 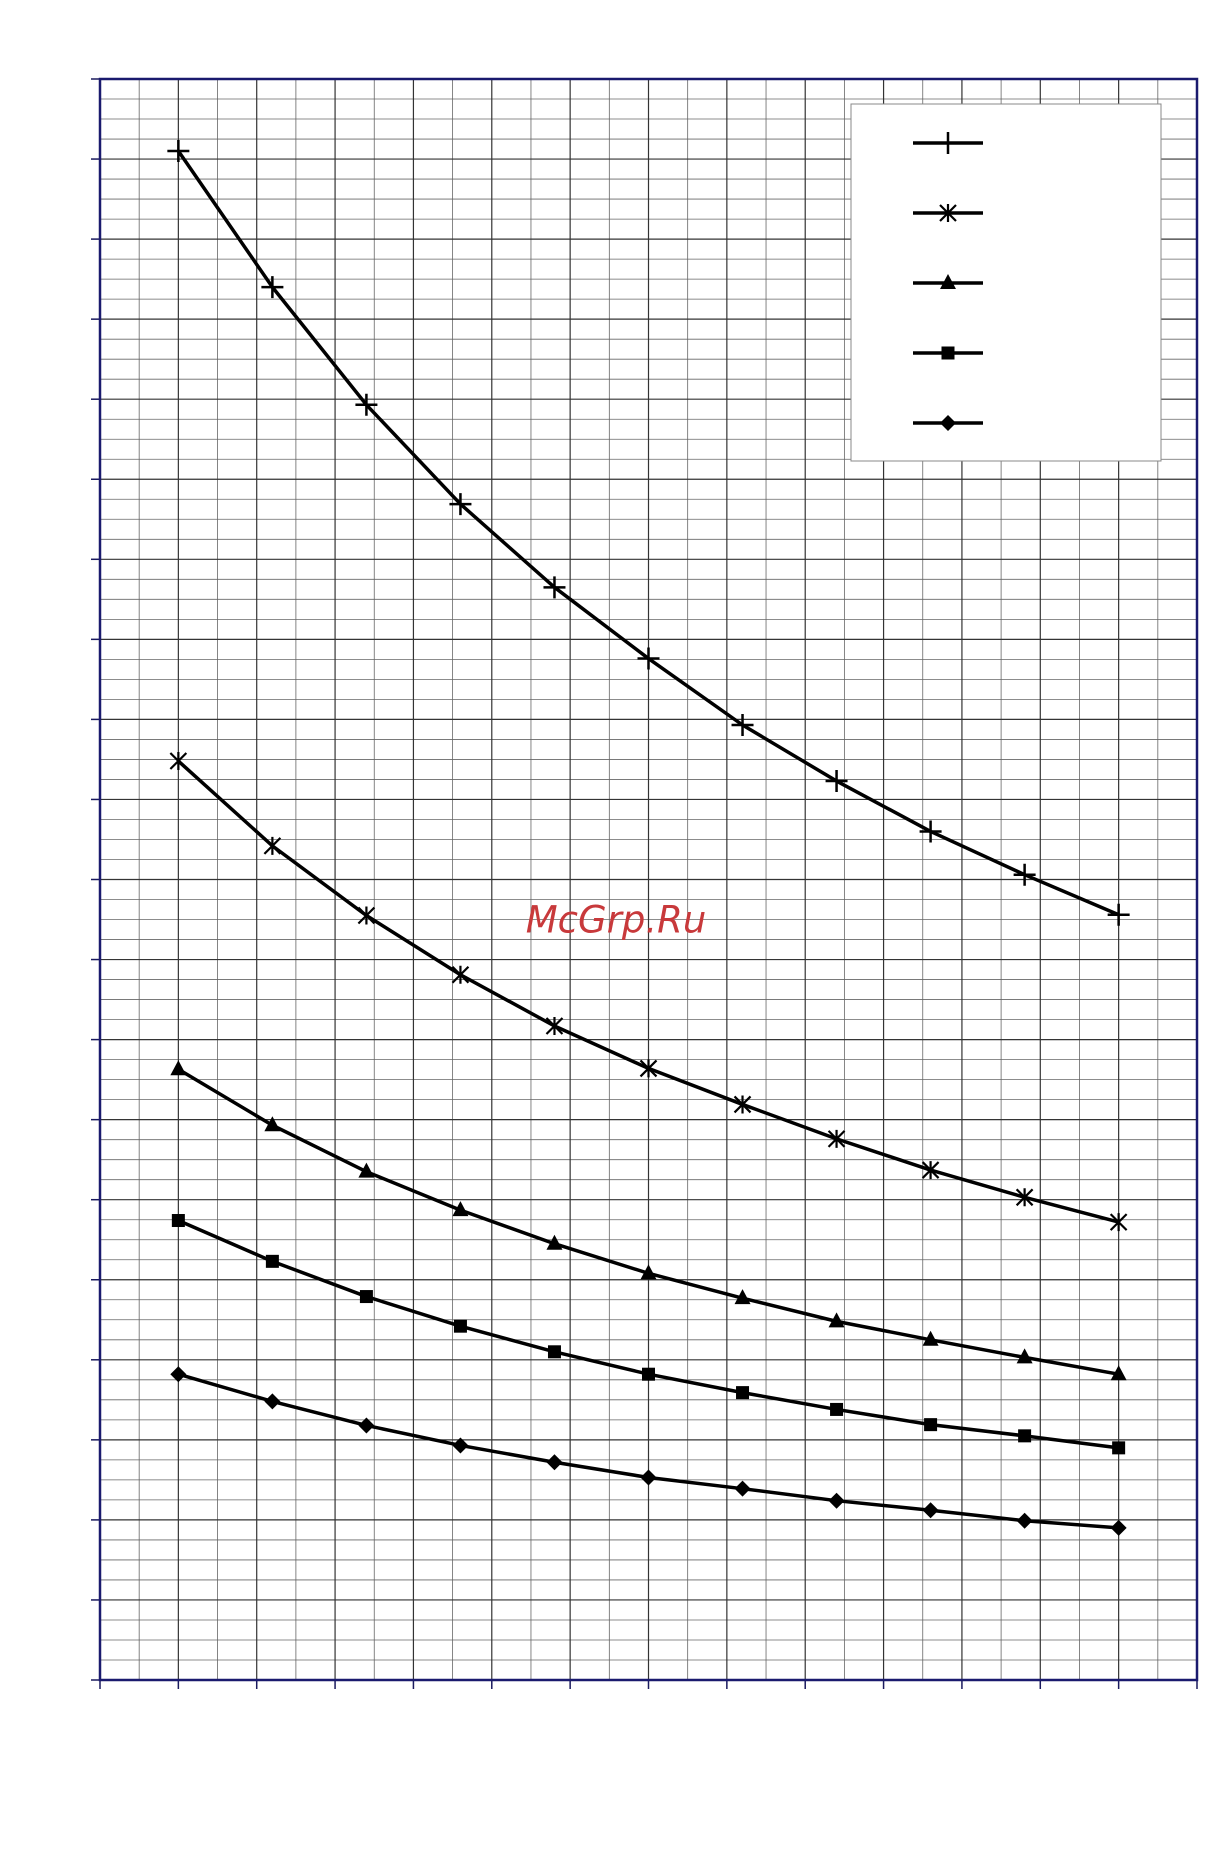 What do you see at coordinates (616, 920) in the screenshot?
I see `watermark: McGrp.Ru` at bounding box center [616, 920].